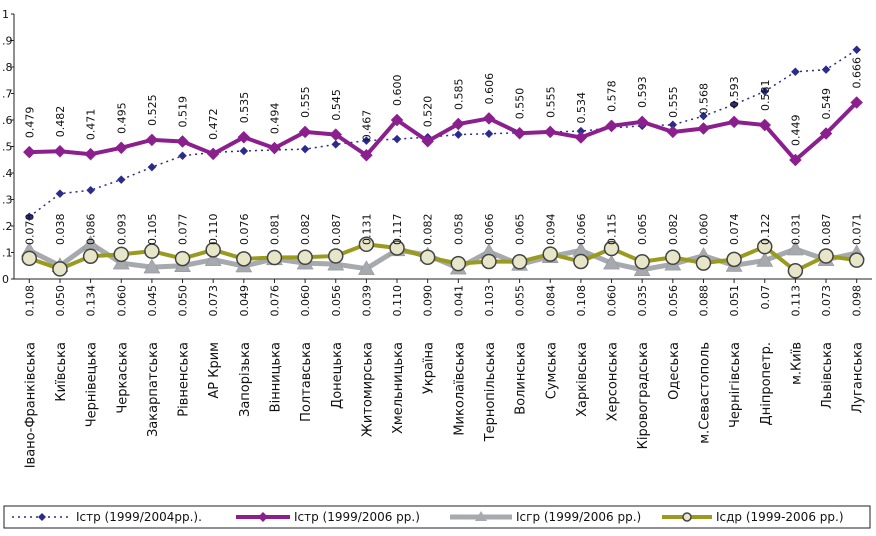 The image size is (876, 536). I want to click on legend-box, so click(437, 517).